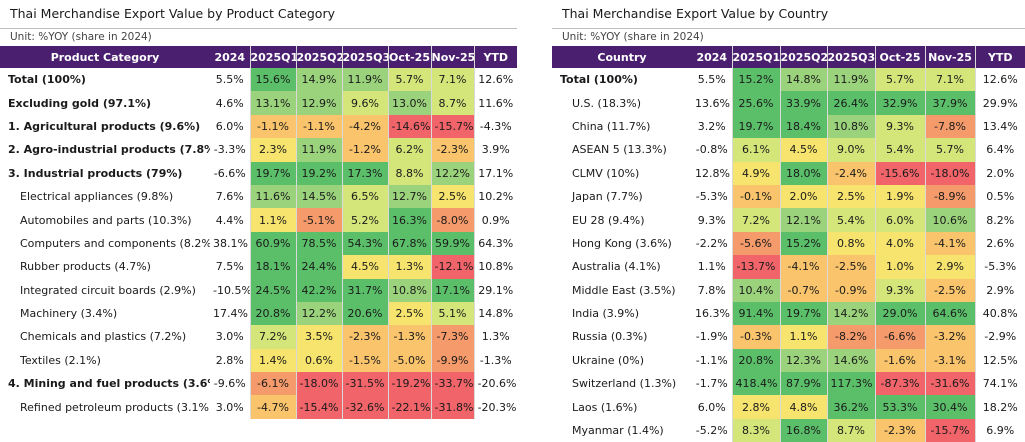 This screenshot has height=442, width=1025. I want to click on value-2025q2: -4.1%, so click(803, 267).